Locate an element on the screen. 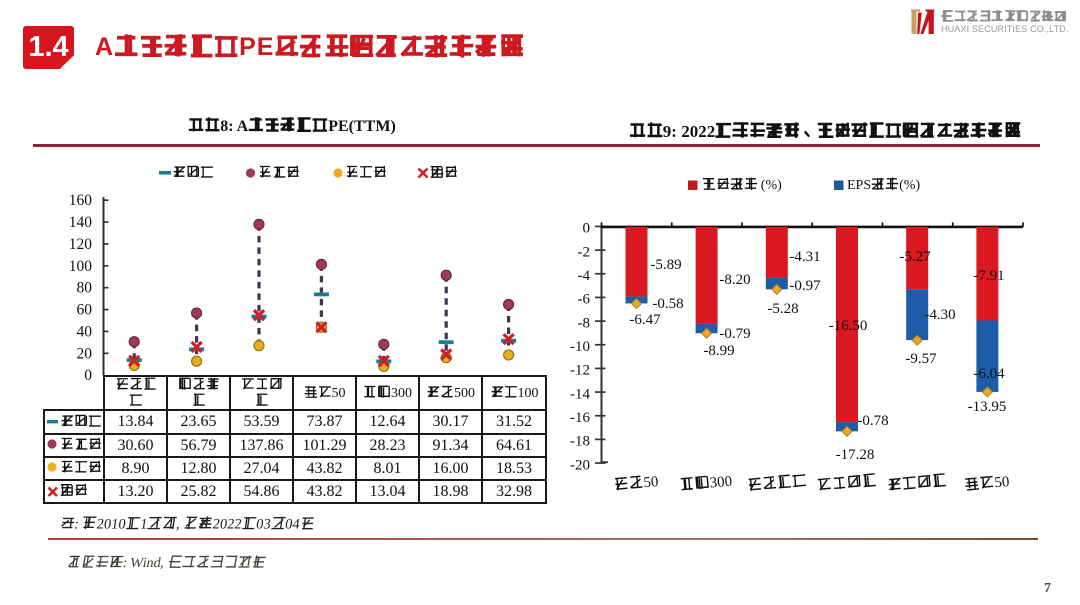 Image resolution: width=1080 pixels, height=605 pixels. svg-text: -5.89 is located at coordinates (665, 265).